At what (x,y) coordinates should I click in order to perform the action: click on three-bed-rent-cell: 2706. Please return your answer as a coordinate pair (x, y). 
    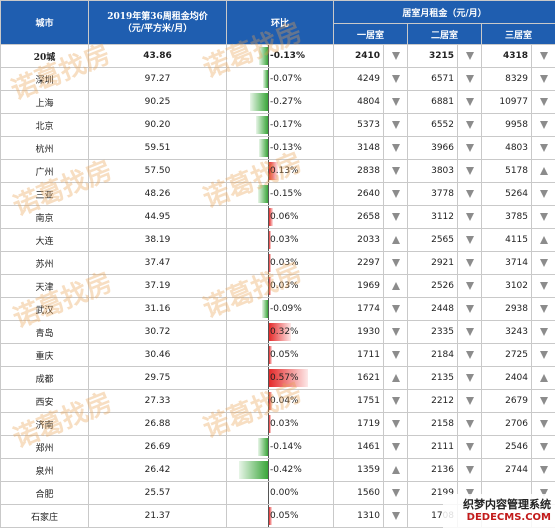
    Looking at the image, I should click on (506, 424).